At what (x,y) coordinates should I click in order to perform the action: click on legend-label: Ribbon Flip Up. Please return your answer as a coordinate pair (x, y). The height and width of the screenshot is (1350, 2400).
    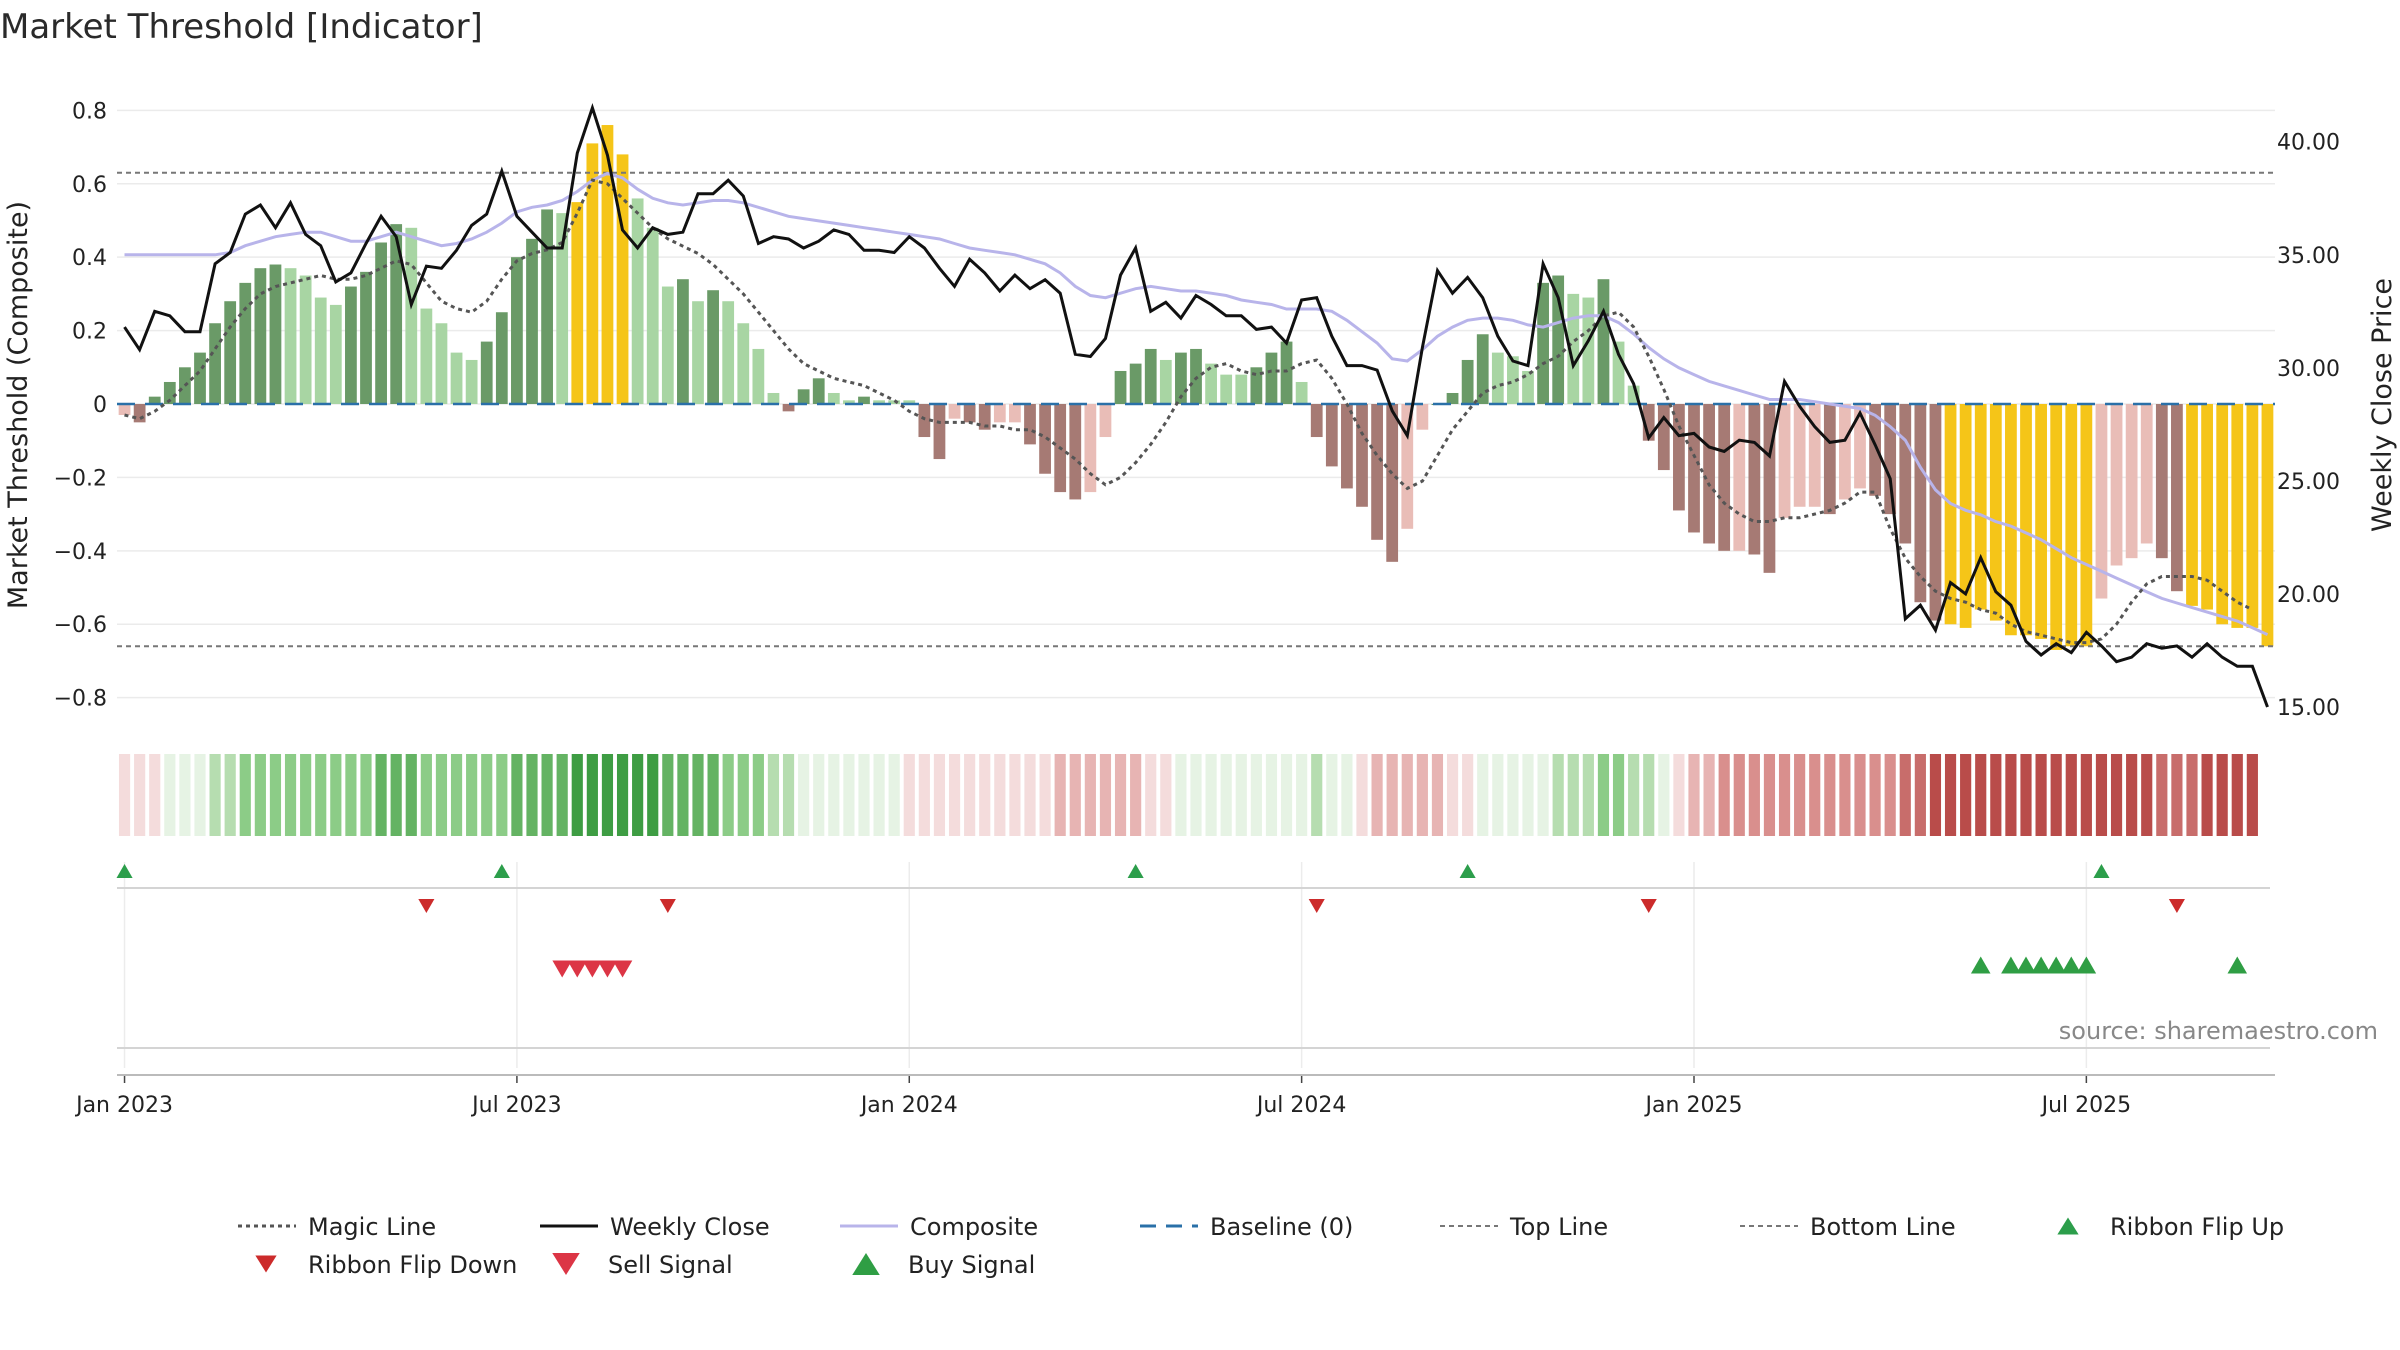
    Looking at the image, I should click on (2197, 1227).